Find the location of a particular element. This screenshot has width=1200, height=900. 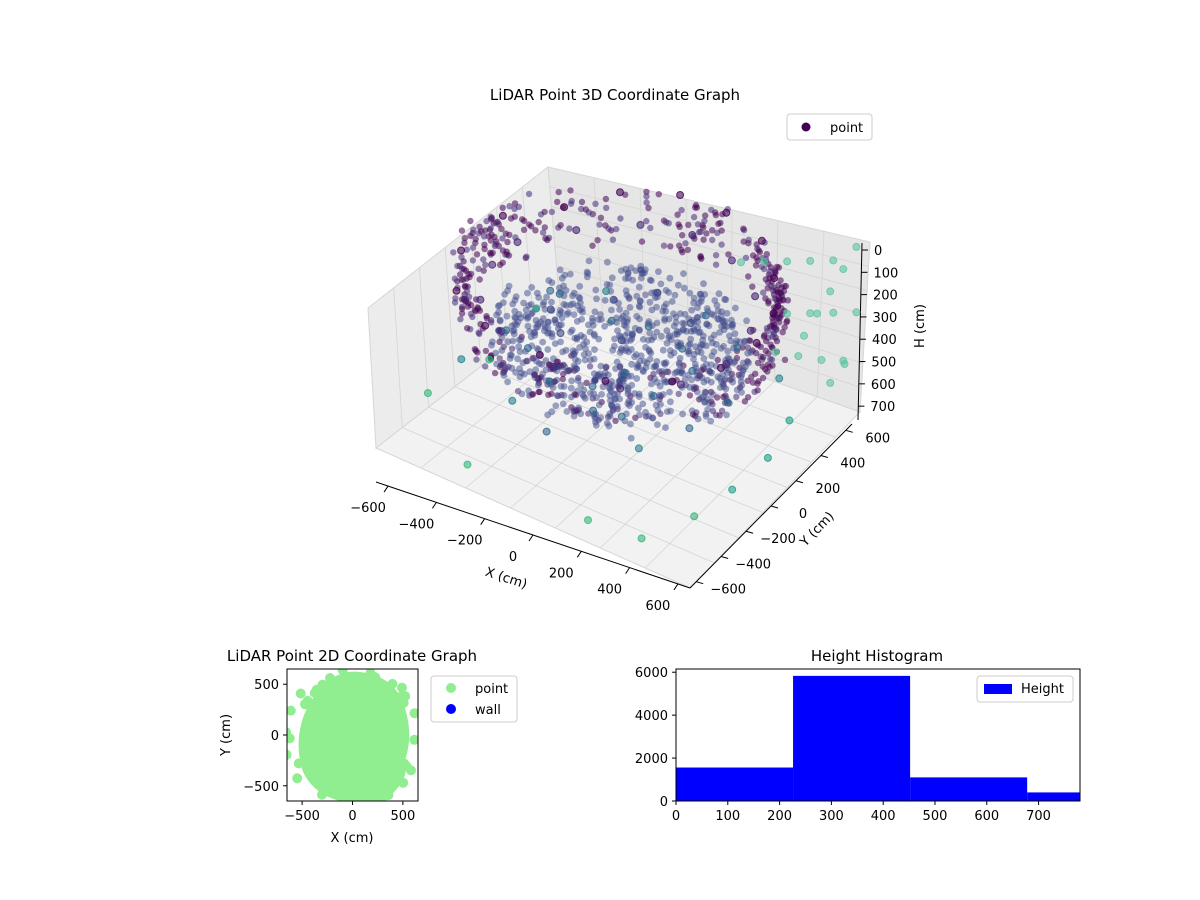

y-tick-label: −200 is located at coordinates (778, 539).